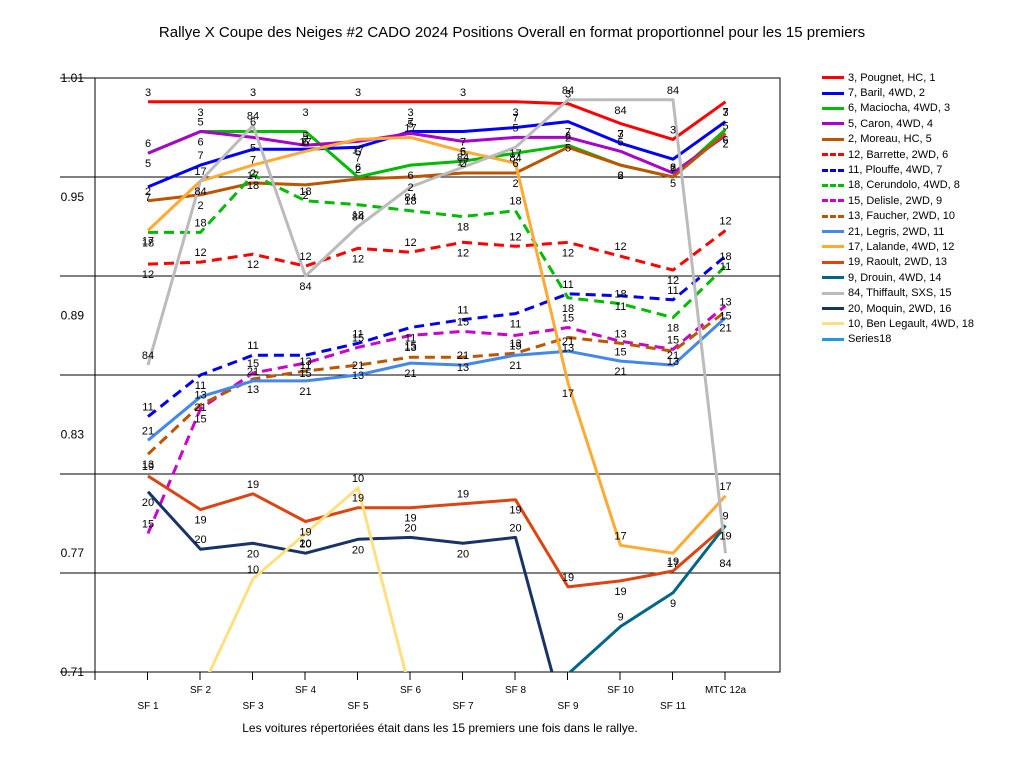  Describe the element at coordinates (73, 434) in the screenshot. I see `y-tick-label: 0.83` at that location.